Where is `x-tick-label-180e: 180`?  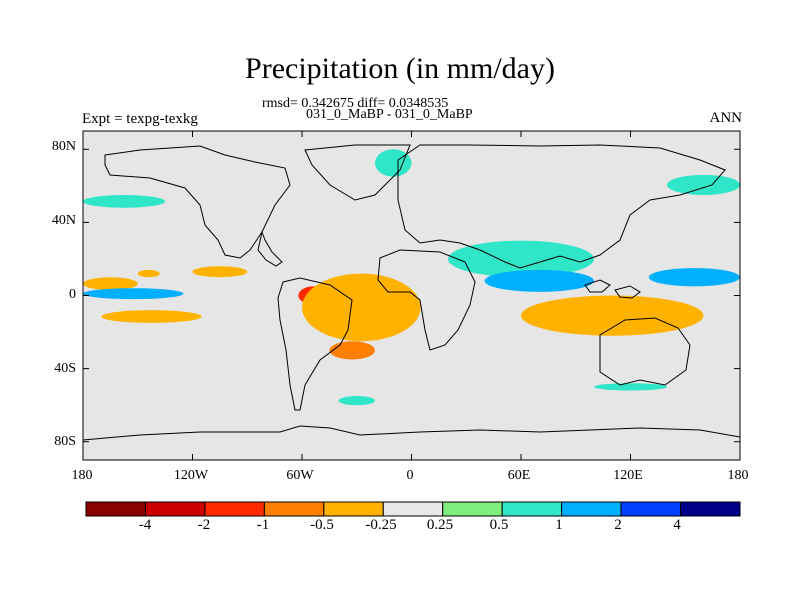
x-tick-label-180e: 180 is located at coordinates (738, 475).